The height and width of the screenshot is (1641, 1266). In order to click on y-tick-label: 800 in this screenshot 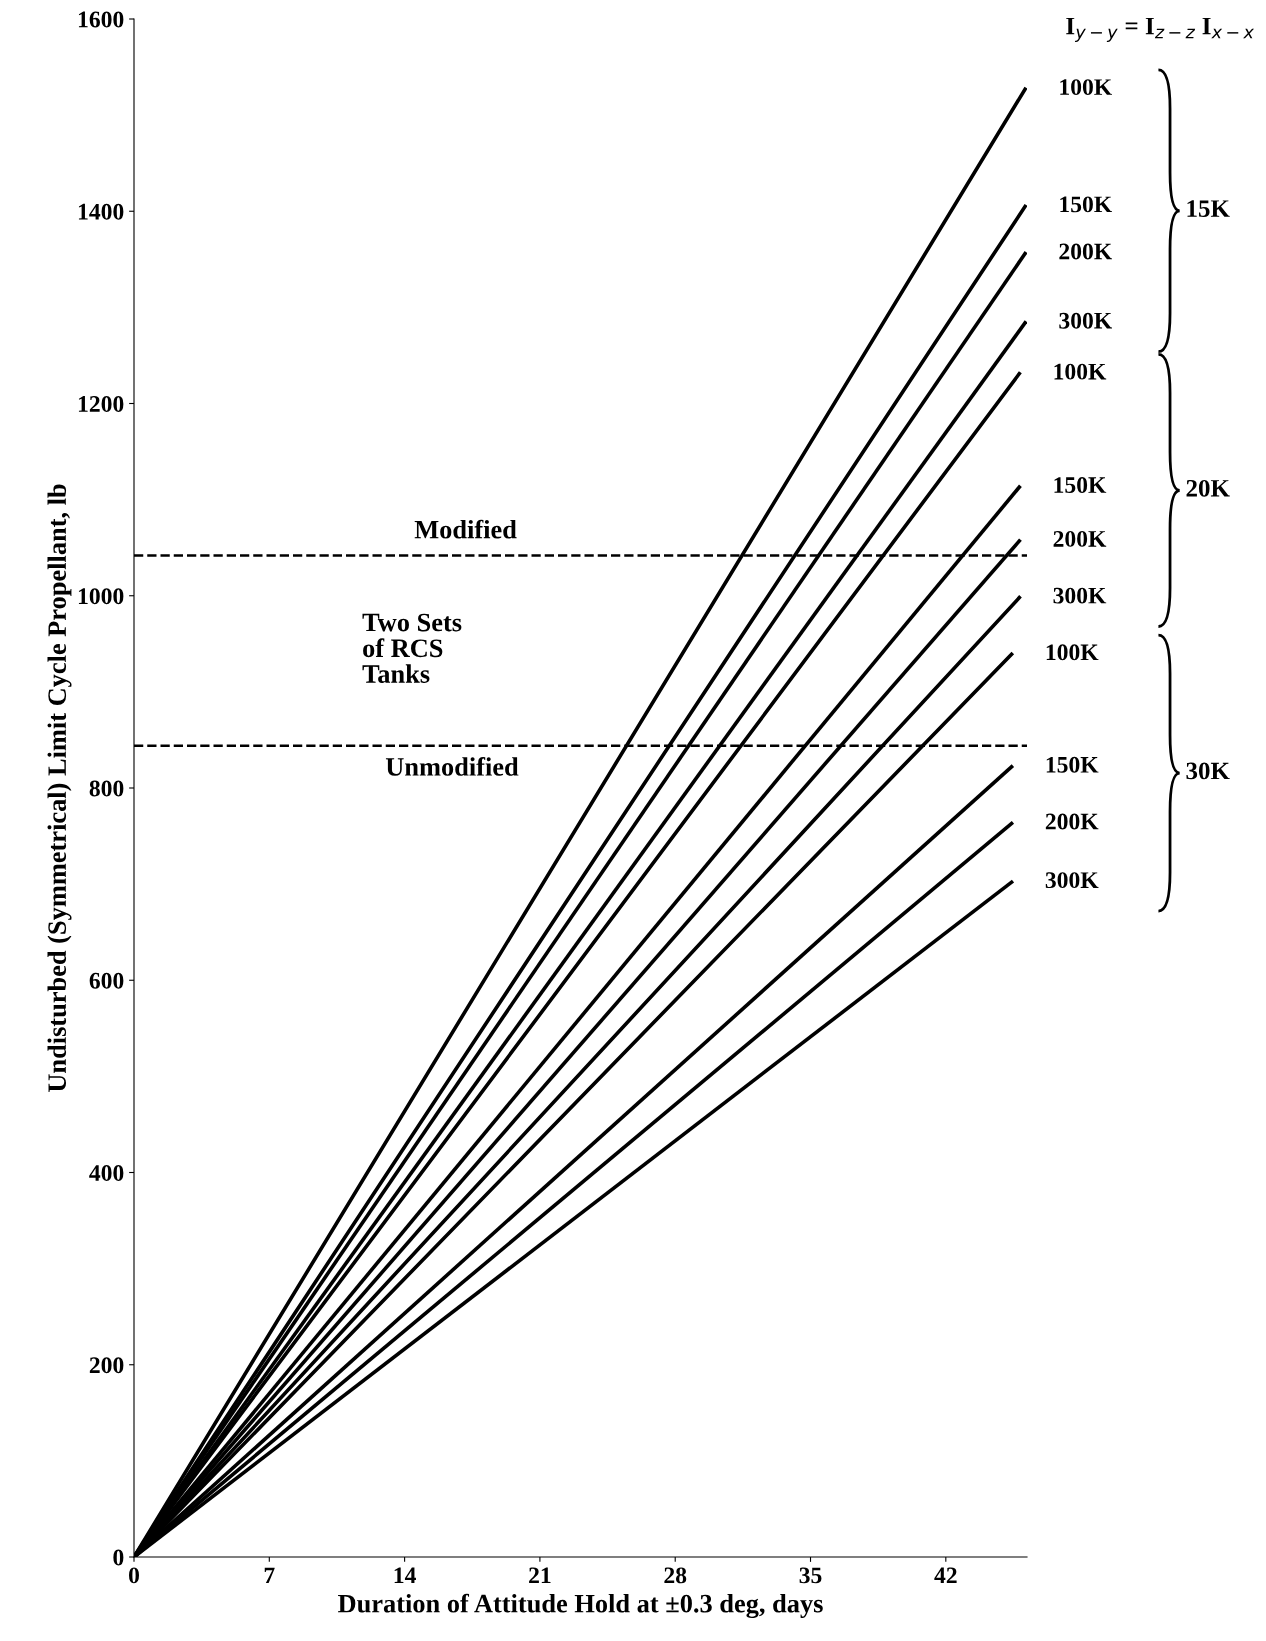, I will do `click(106, 788)`.